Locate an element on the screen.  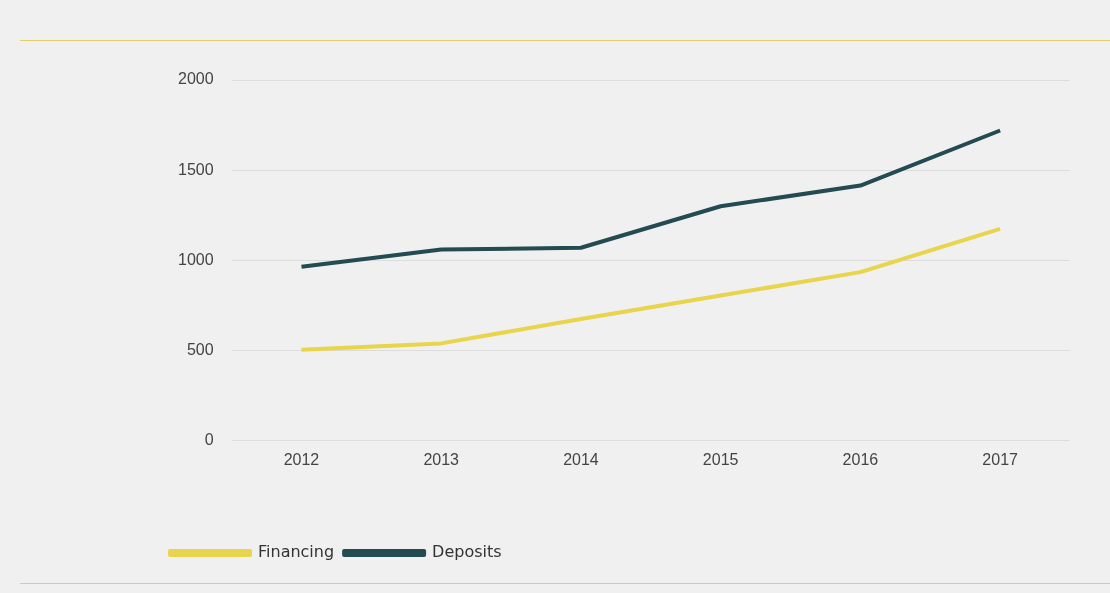
x-tick-label: 2016 is located at coordinates (860, 459).